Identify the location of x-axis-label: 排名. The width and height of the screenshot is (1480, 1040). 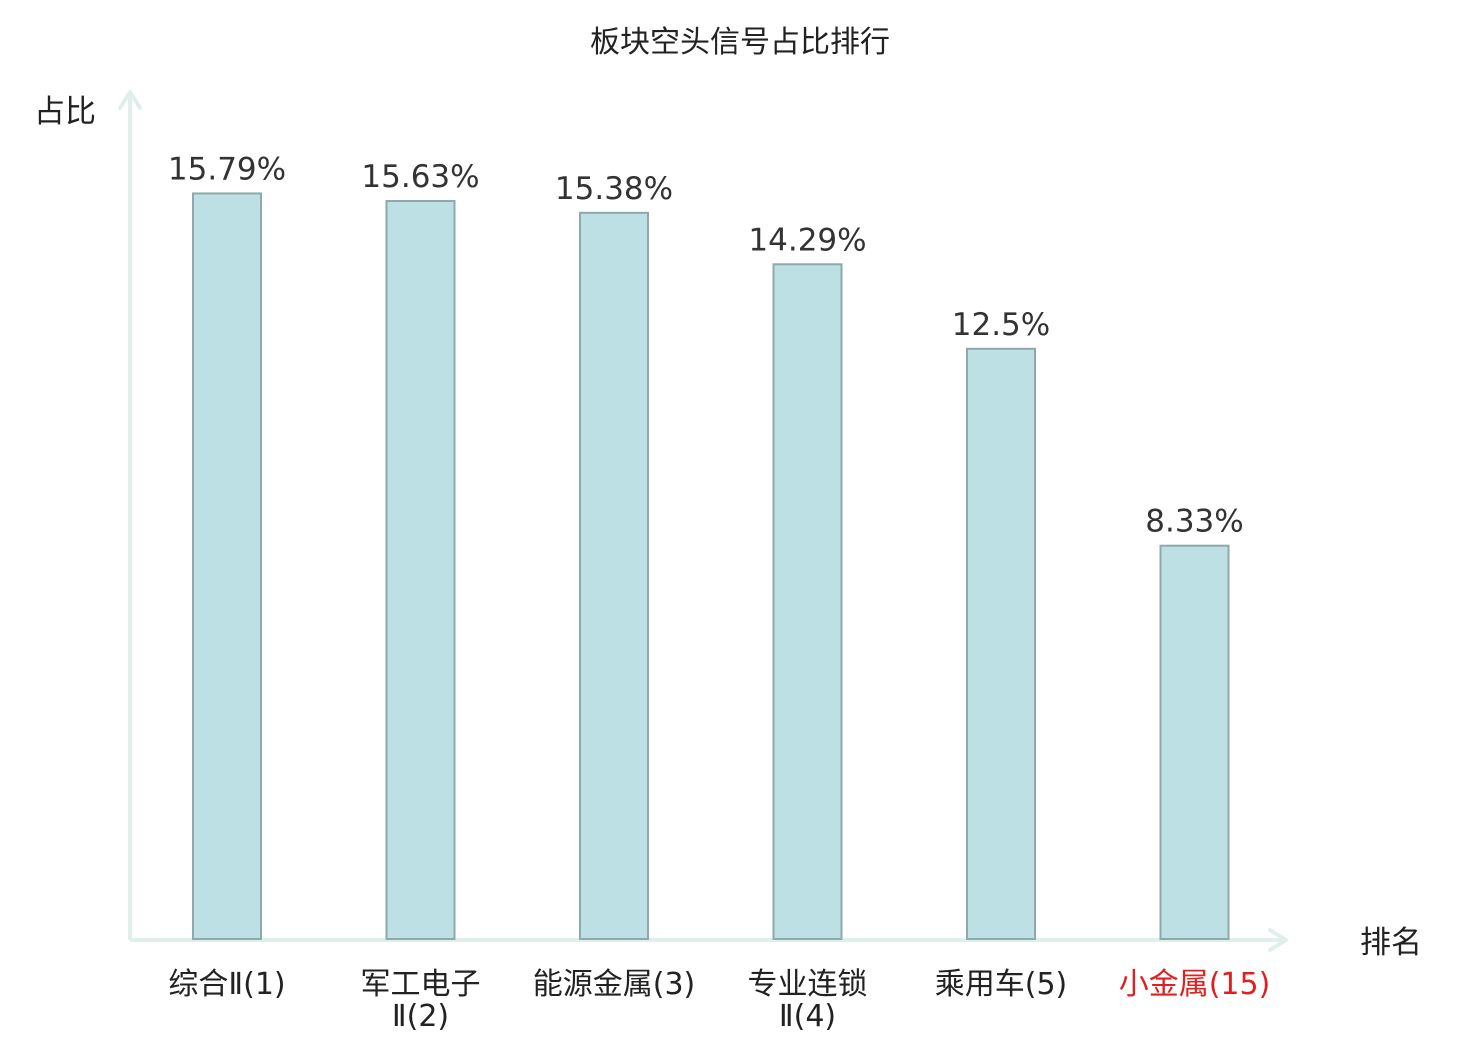
(1391, 943).